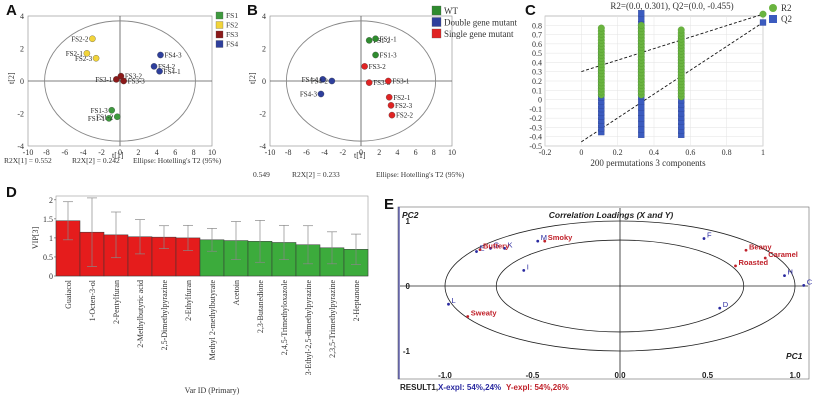  Describe the element at coordinates (68, 294) in the screenshot. I see `pD-category-label: Guaiacol` at that location.